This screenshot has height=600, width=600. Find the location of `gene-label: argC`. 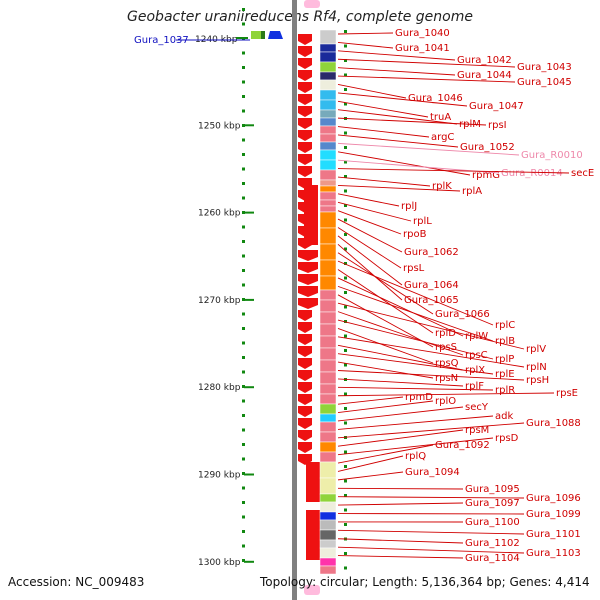

gene-label: argC is located at coordinates (442, 137).